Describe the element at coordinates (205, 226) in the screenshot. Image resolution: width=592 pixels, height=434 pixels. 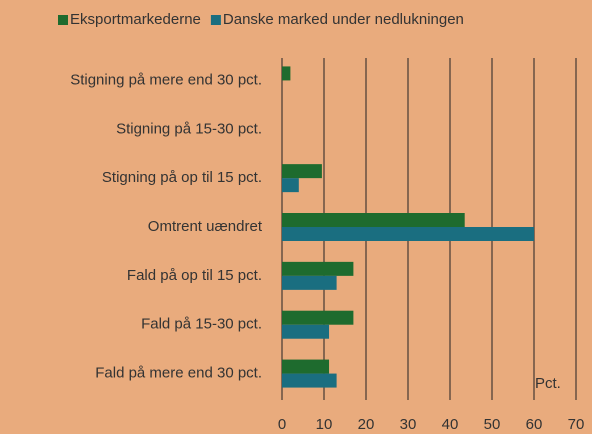
I see `y-tick-label: Omtrent uændret` at that location.